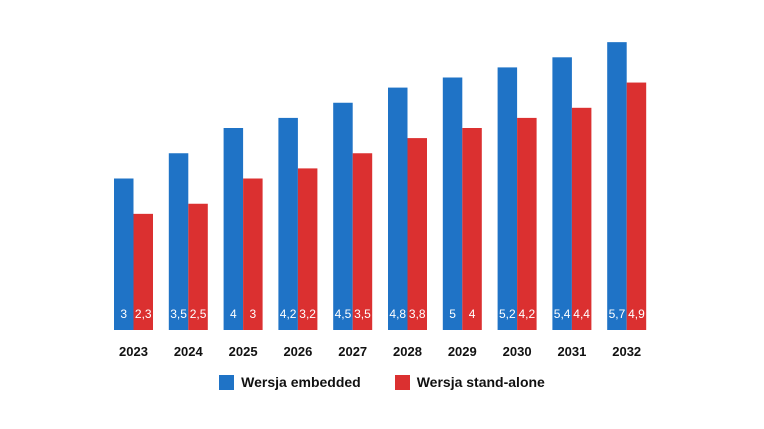  What do you see at coordinates (472, 229) in the screenshot?
I see `bar-stand-alone-2029` at bounding box center [472, 229].